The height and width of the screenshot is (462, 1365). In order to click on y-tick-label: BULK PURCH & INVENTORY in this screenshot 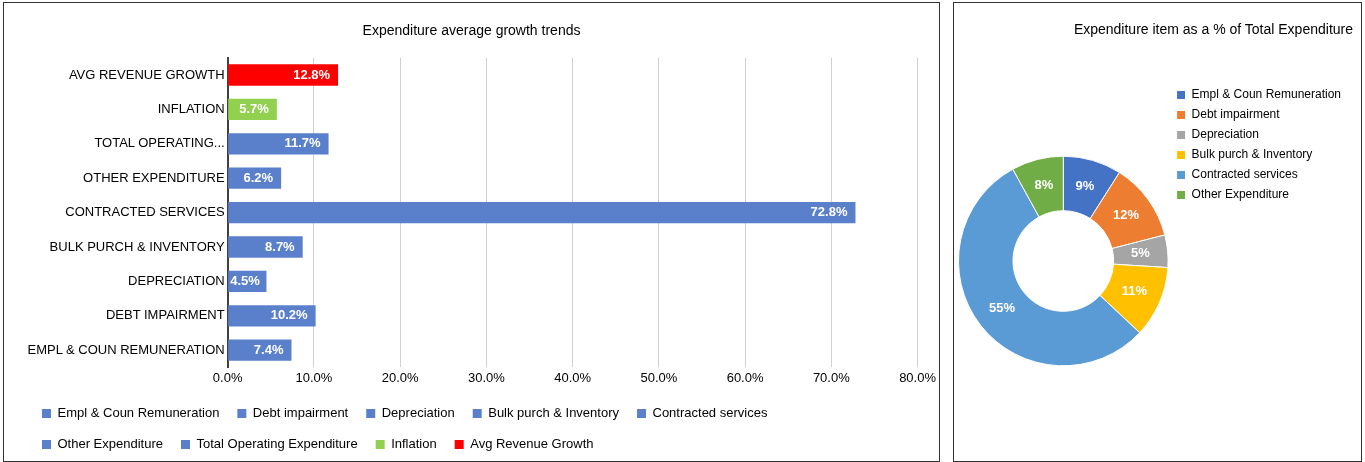, I will do `click(137, 246)`.